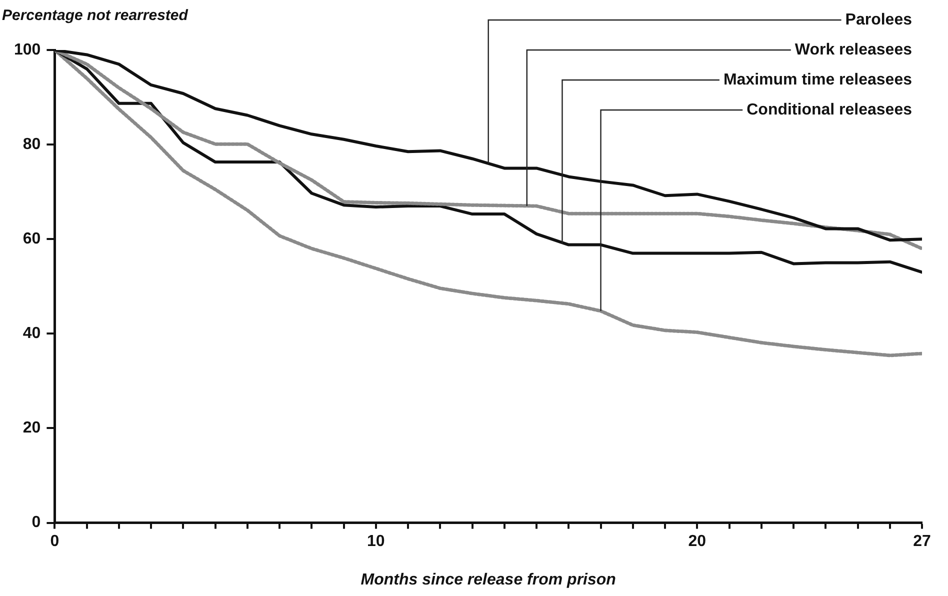  What do you see at coordinates (27, 49) in the screenshot?
I see `y-tick-label: 100` at bounding box center [27, 49].